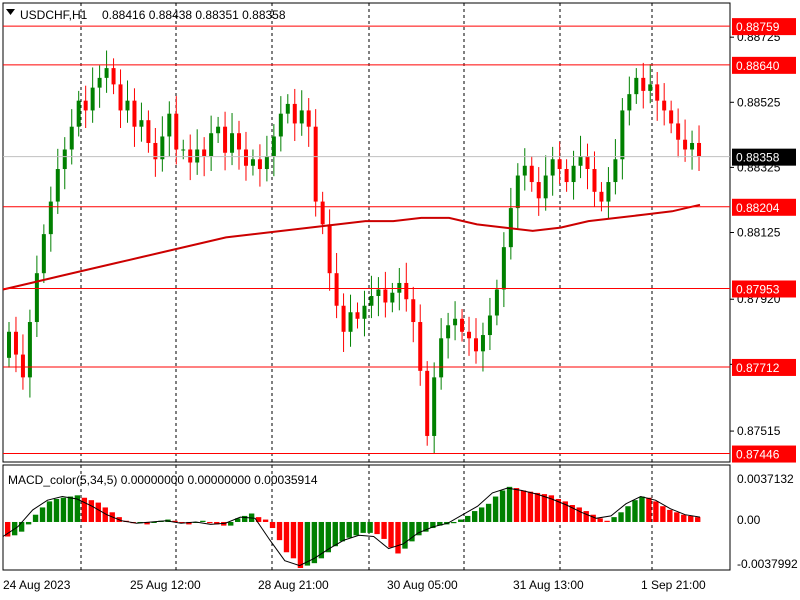  I want to click on triangle-down-icon, so click(10, 12).